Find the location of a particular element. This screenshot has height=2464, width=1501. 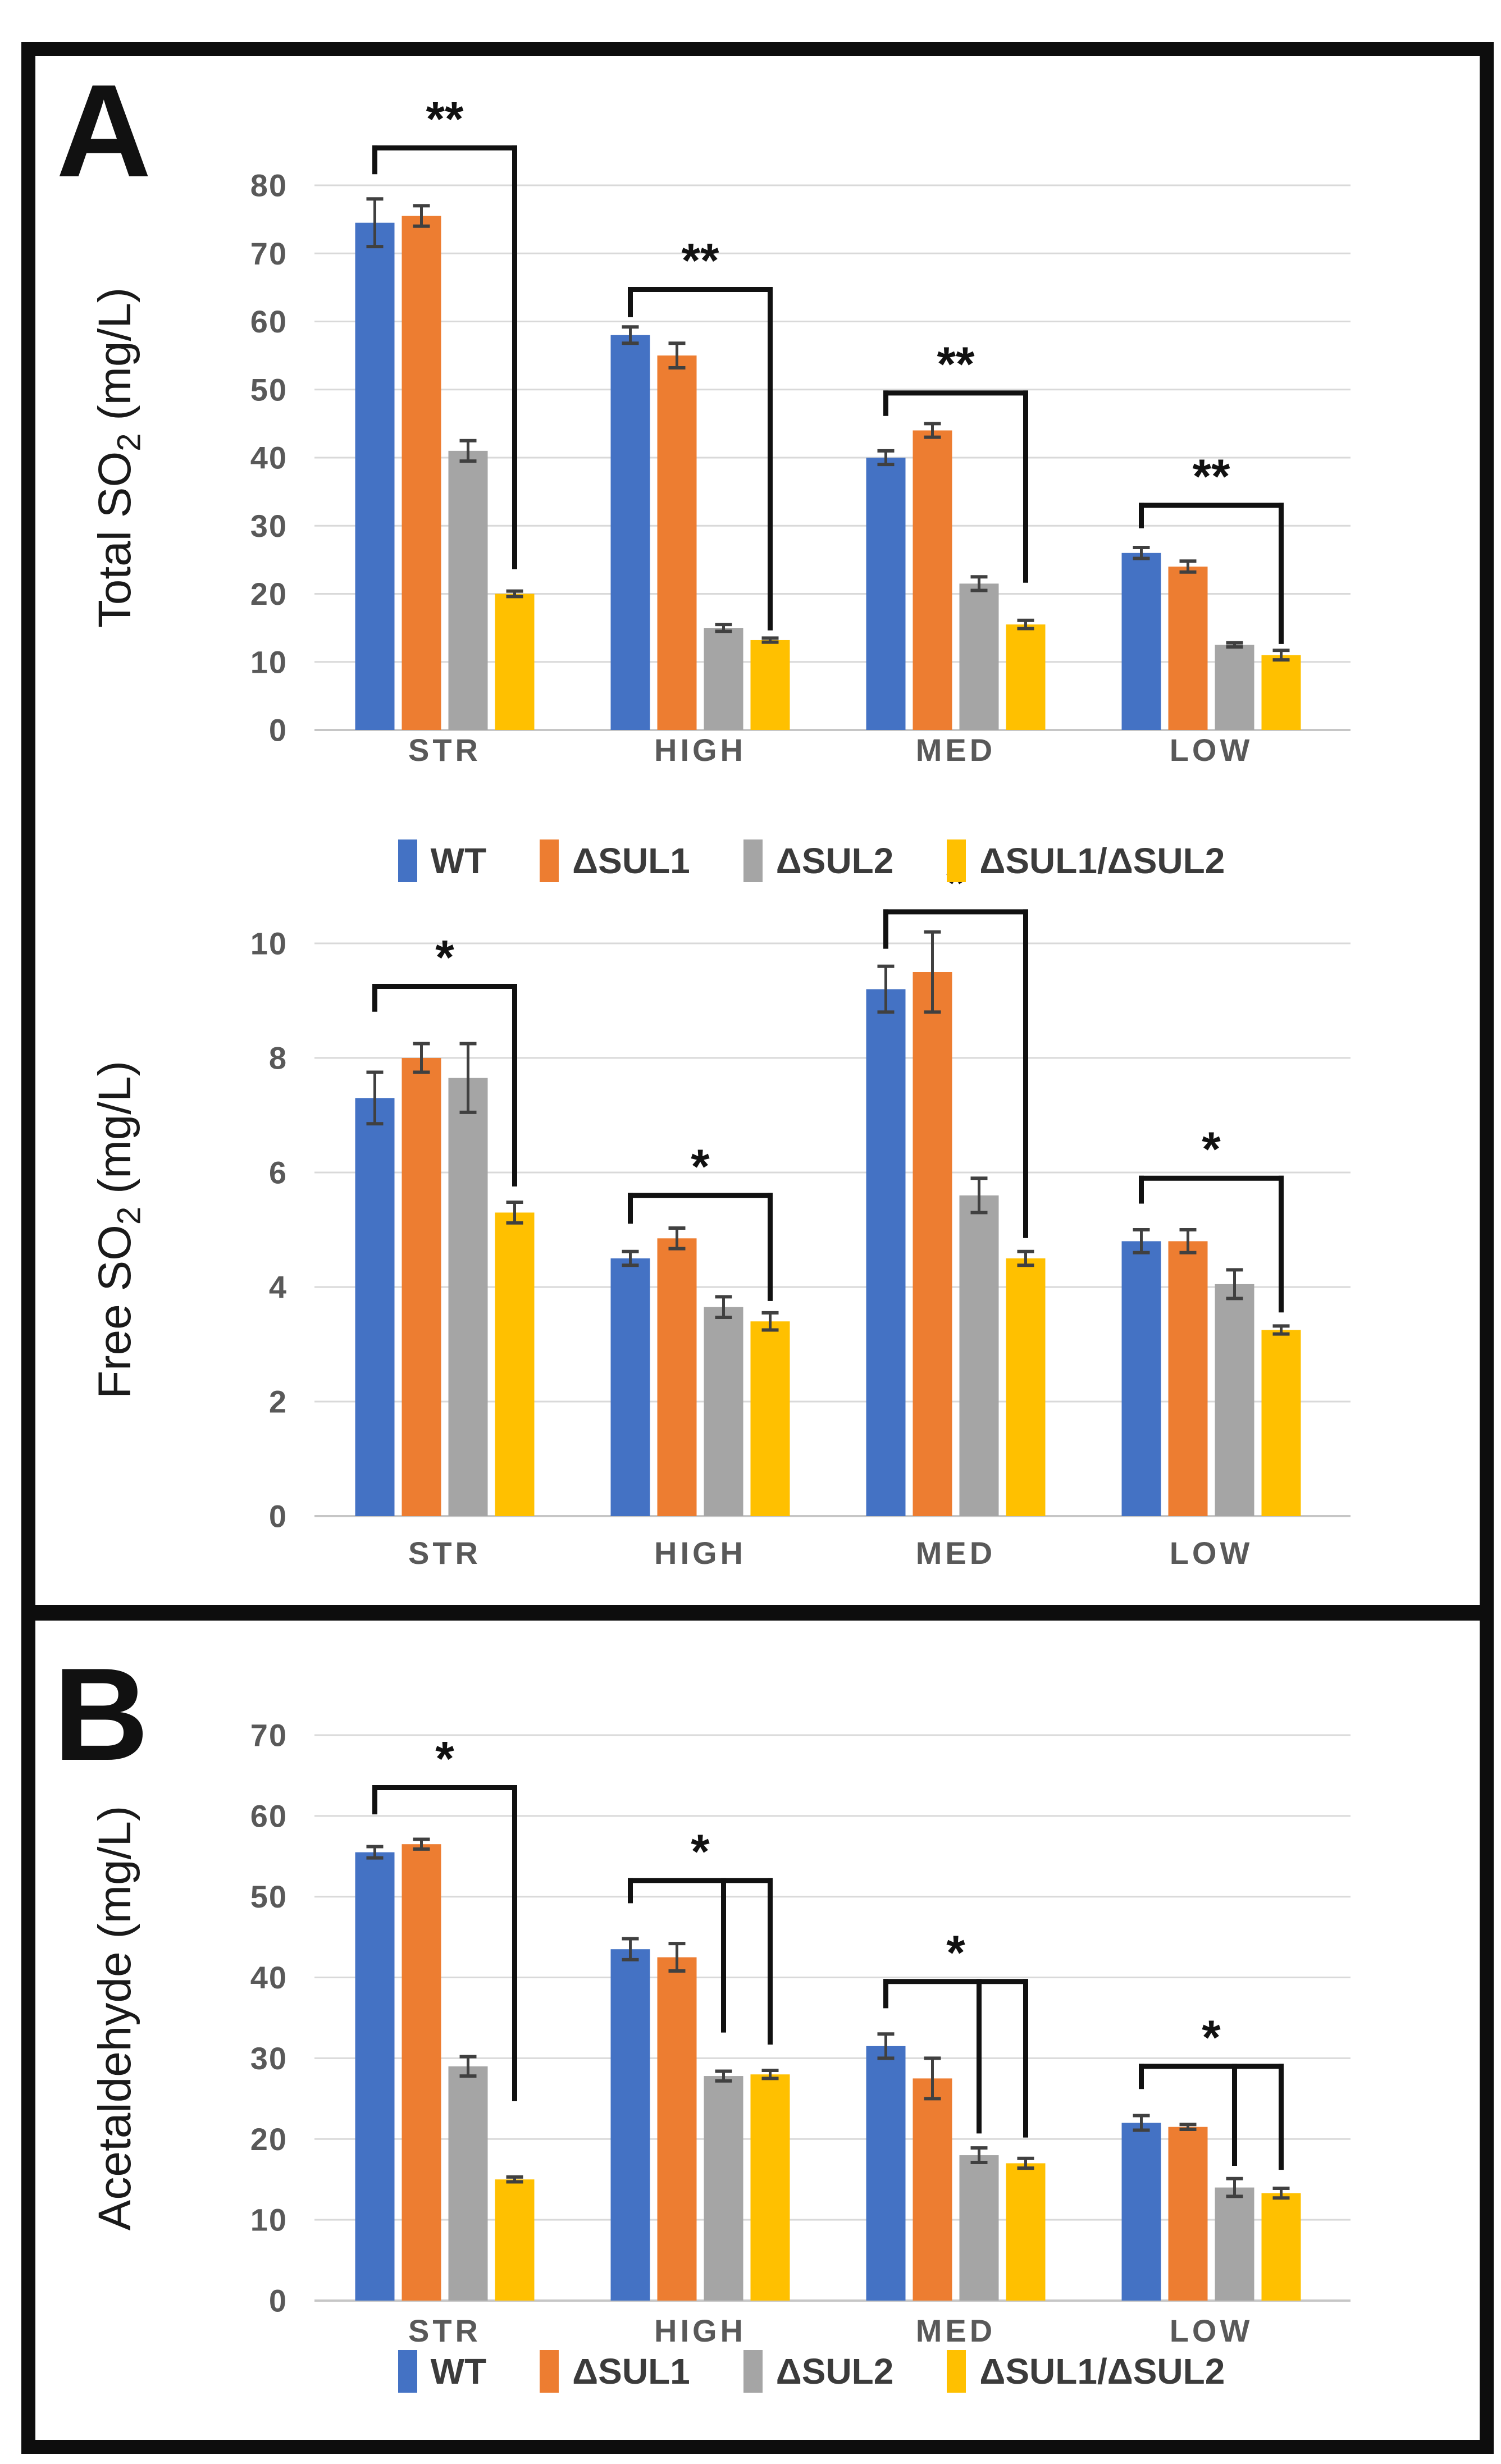

panel-b-label: B is located at coordinates (101, 1714).